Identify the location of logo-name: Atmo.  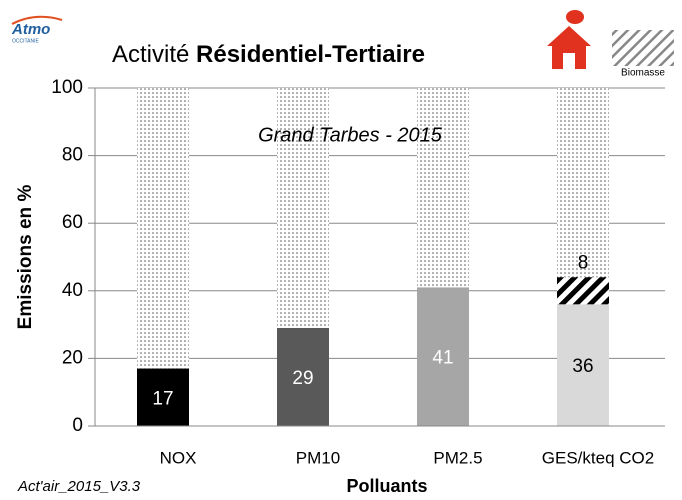
(30, 29).